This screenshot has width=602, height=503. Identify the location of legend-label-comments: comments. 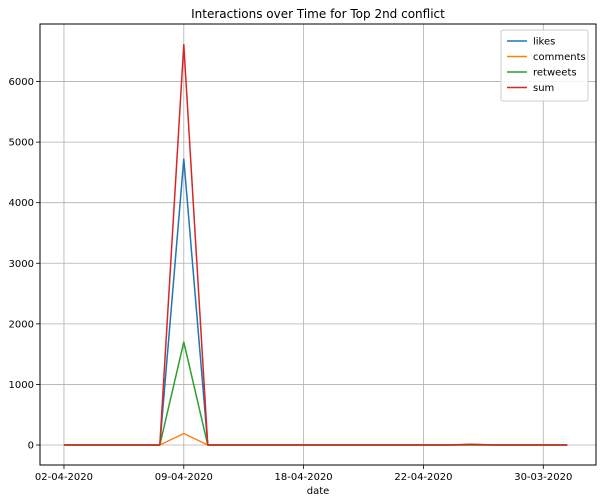
(559, 57).